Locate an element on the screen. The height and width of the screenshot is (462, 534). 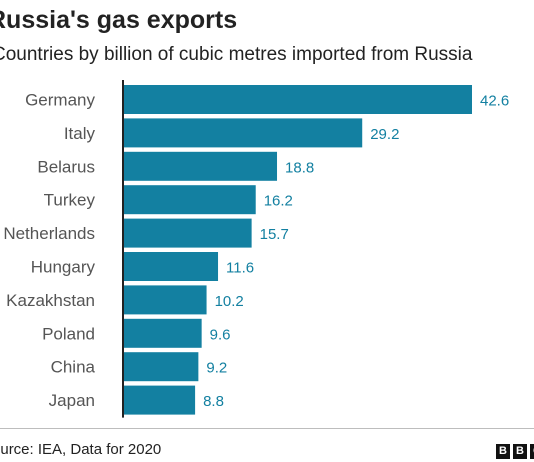
logo-letter-b1: B is located at coordinates (503, 451).